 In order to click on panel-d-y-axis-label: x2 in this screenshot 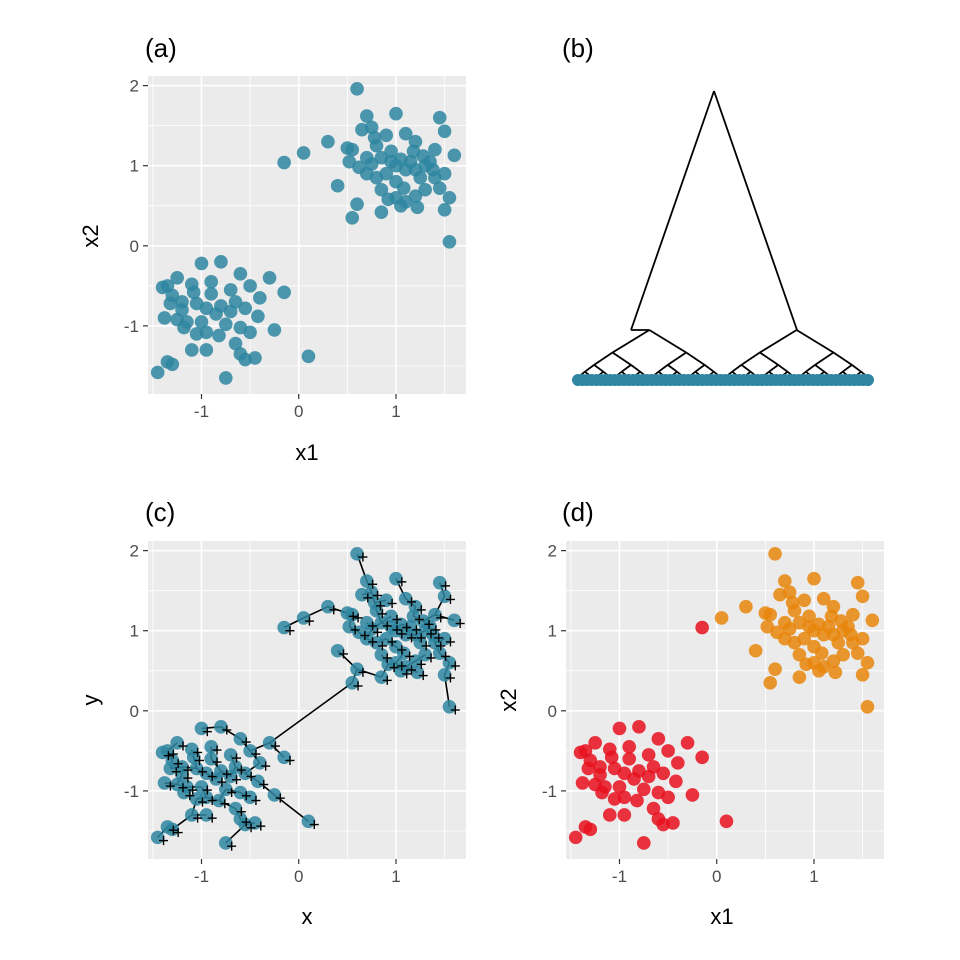, I will do `click(508, 699)`.